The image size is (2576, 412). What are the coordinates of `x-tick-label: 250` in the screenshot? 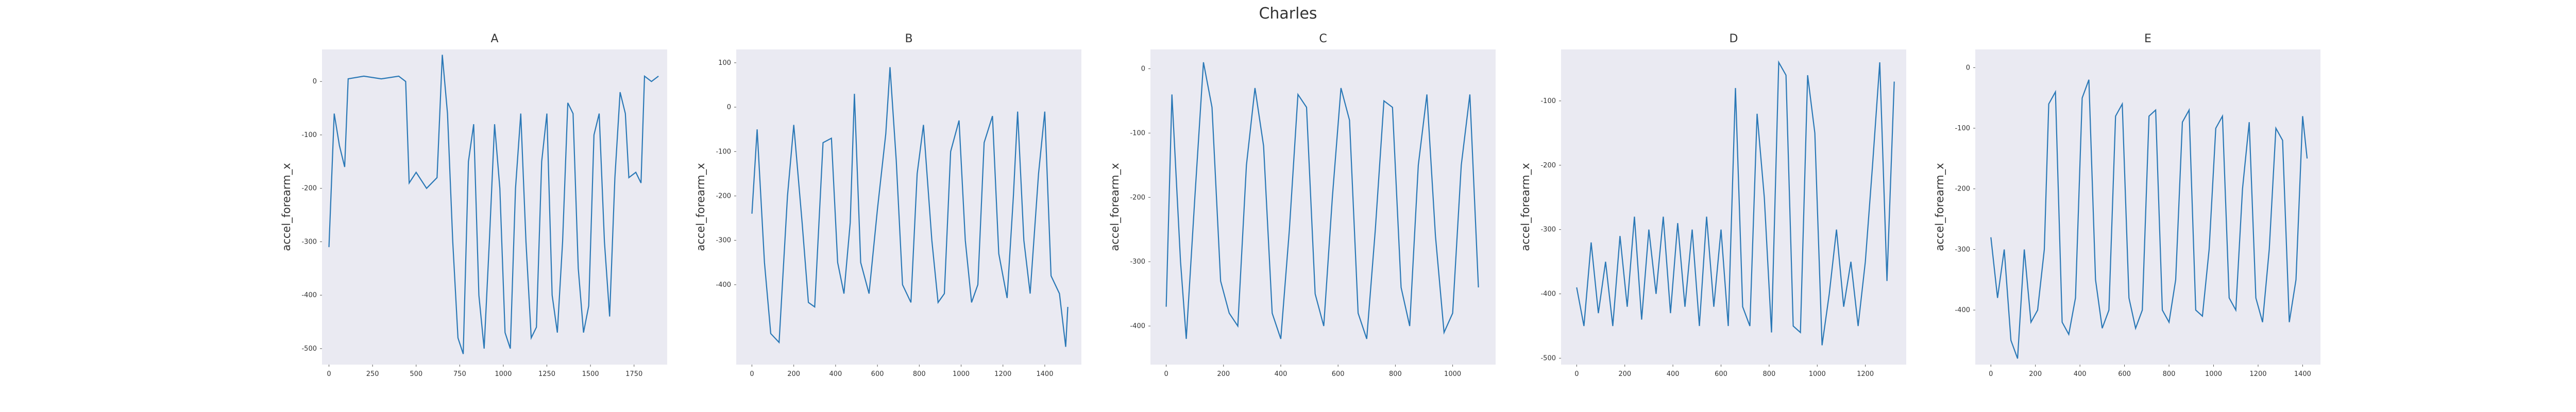 It's located at (372, 374).